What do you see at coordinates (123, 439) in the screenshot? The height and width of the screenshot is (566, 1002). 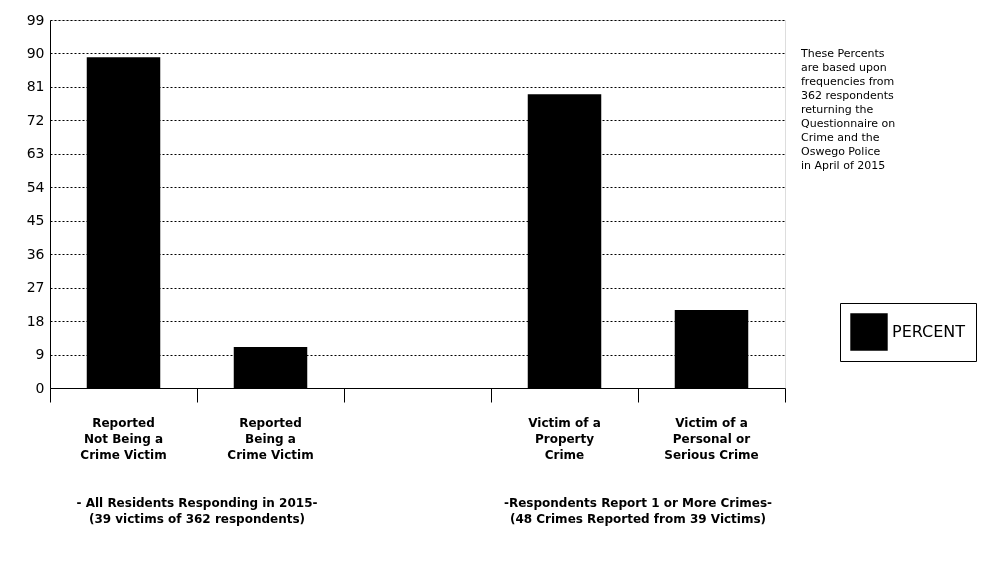 I see `x-tick-label: Reported Not Being a Crime Victim` at bounding box center [123, 439].